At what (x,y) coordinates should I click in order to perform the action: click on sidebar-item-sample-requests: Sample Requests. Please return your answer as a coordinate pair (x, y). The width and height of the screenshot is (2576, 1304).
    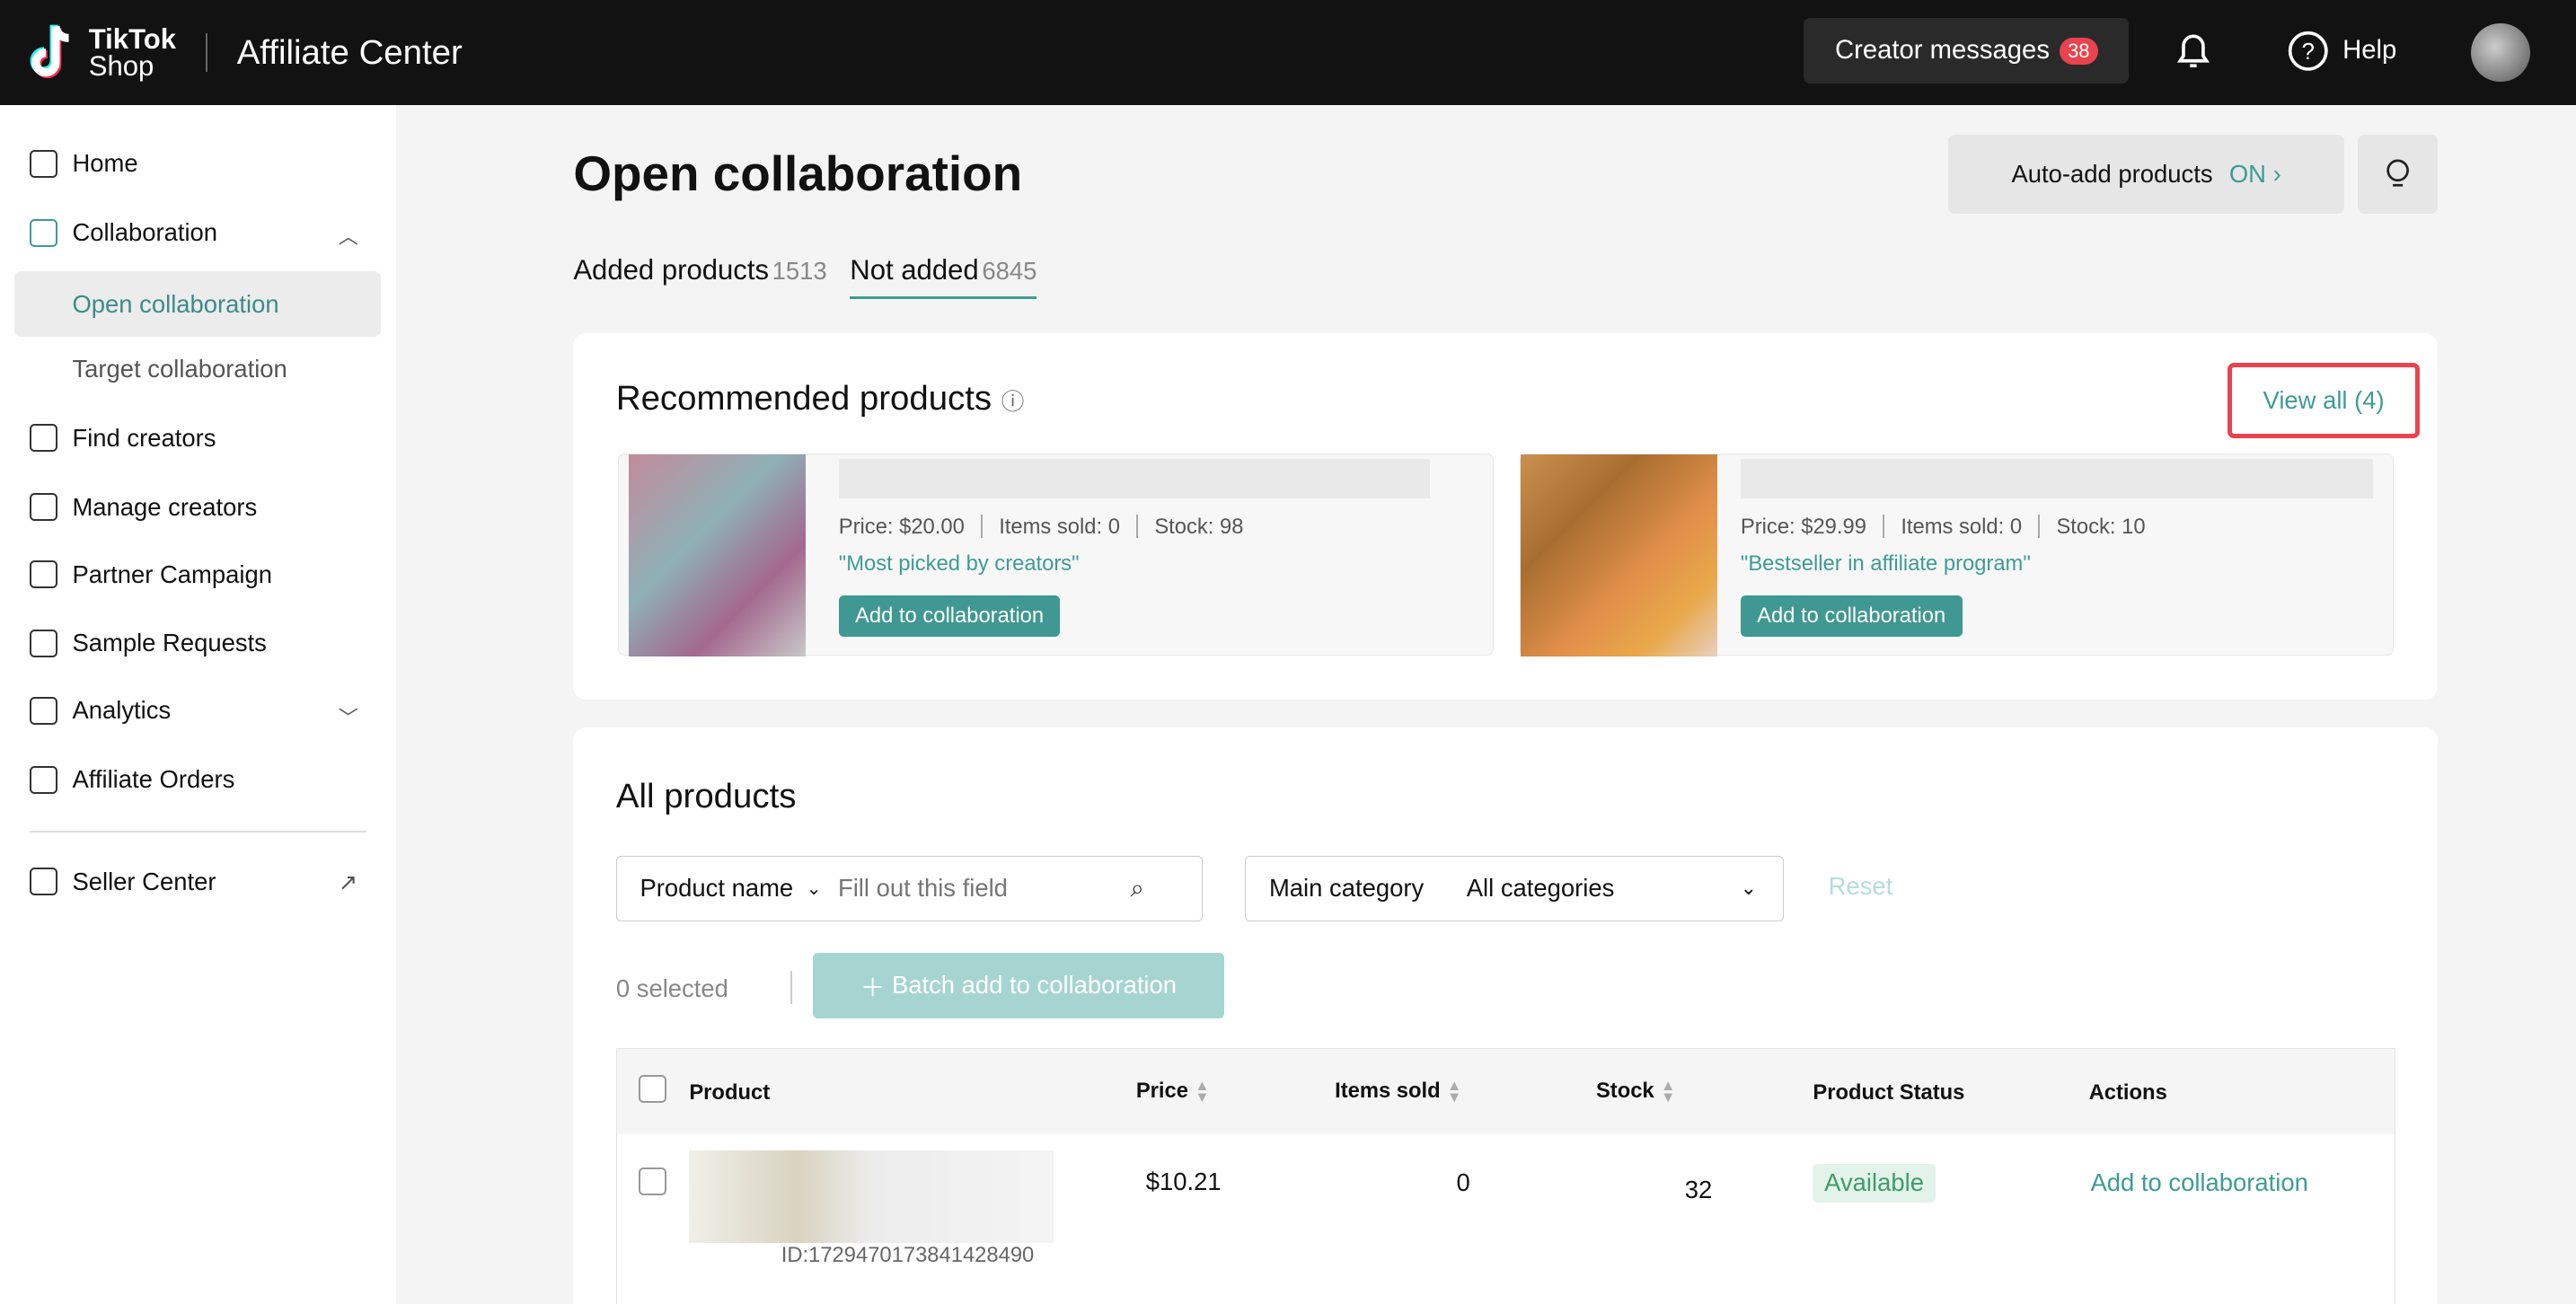
    Looking at the image, I should click on (148, 643).